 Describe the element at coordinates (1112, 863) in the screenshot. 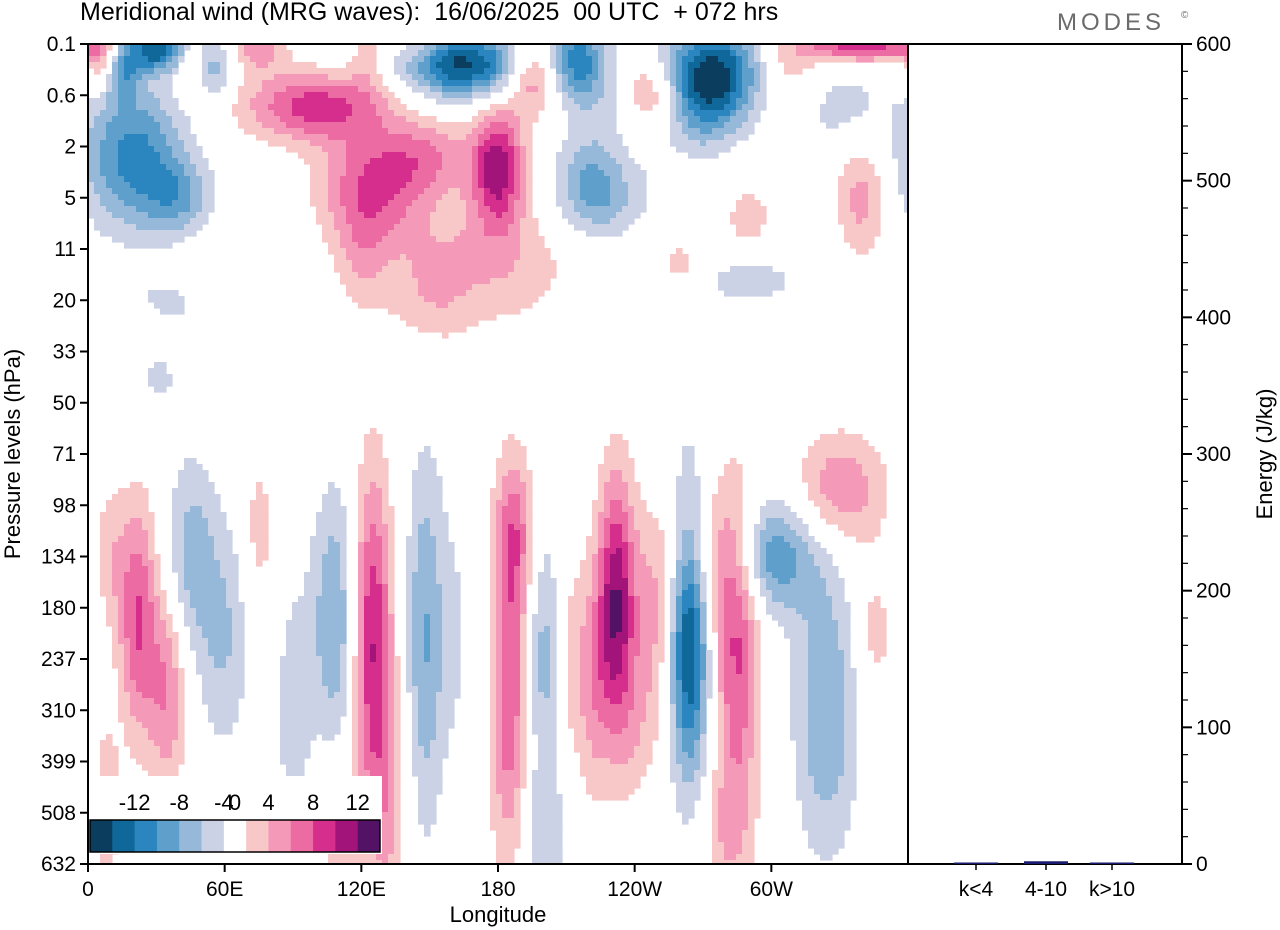

I see `energy-bar` at that location.